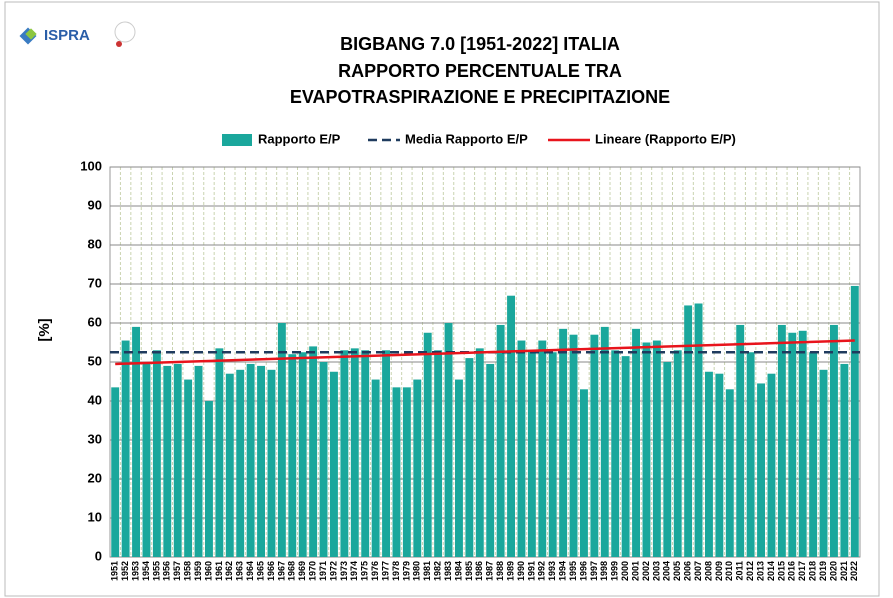 This screenshot has height=598, width=893. I want to click on legend-label: Lineare (Rapporto E/P), so click(665, 138).